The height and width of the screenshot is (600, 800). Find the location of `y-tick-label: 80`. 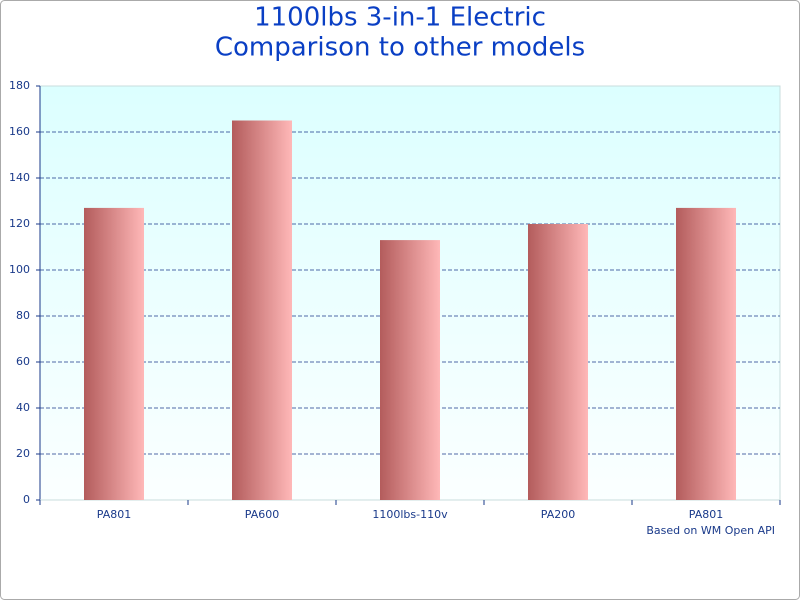

y-tick-label: 80 is located at coordinates (23, 315).